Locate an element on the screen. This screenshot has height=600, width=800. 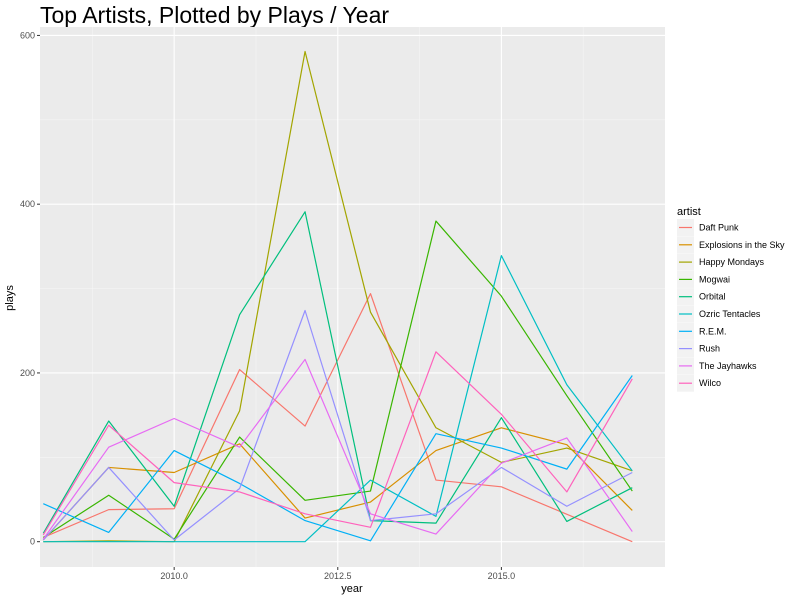
y-tick-label: 0 is located at coordinates (32, 542).